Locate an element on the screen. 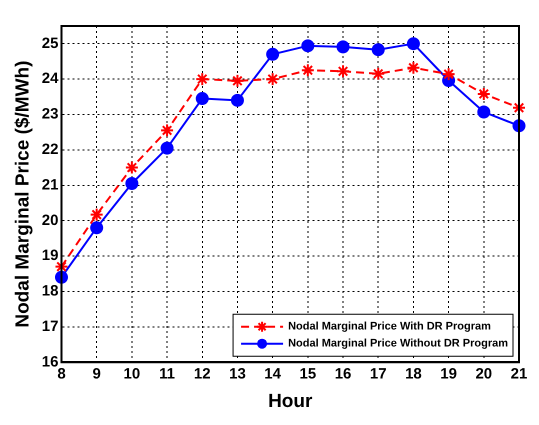  y-tick-label: 19 is located at coordinates (50, 255).